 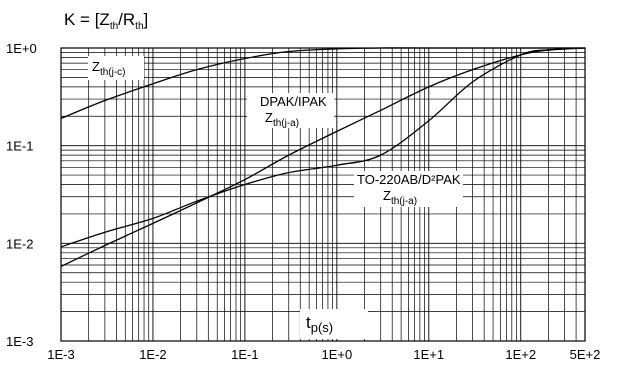 What do you see at coordinates (585, 354) in the screenshot?
I see `x-tick-label: 5E+2` at bounding box center [585, 354].